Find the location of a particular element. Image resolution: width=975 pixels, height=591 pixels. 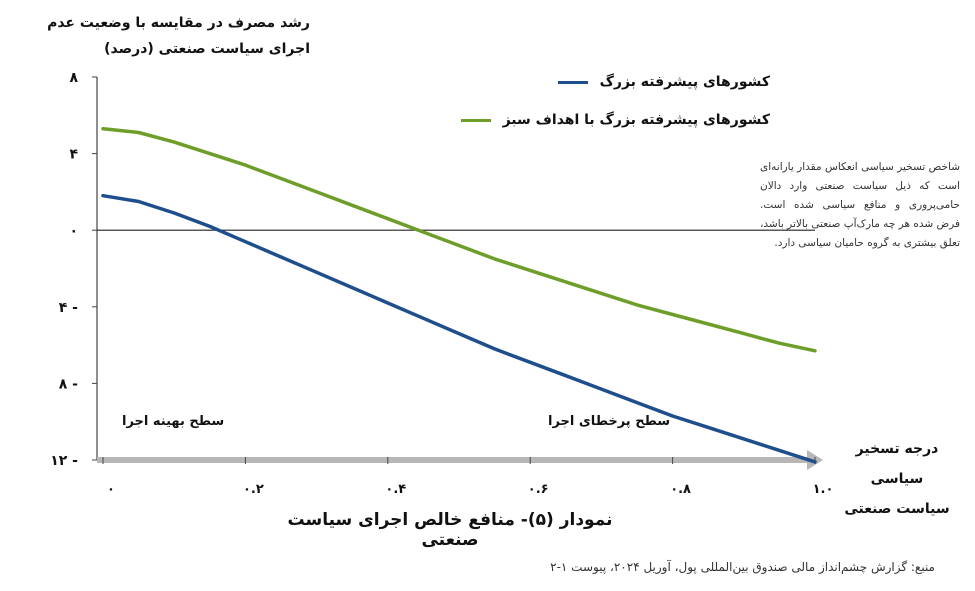

legend-entry-advanced: کشورهای پیشرفته بزرگ is located at coordinates (663, 82).